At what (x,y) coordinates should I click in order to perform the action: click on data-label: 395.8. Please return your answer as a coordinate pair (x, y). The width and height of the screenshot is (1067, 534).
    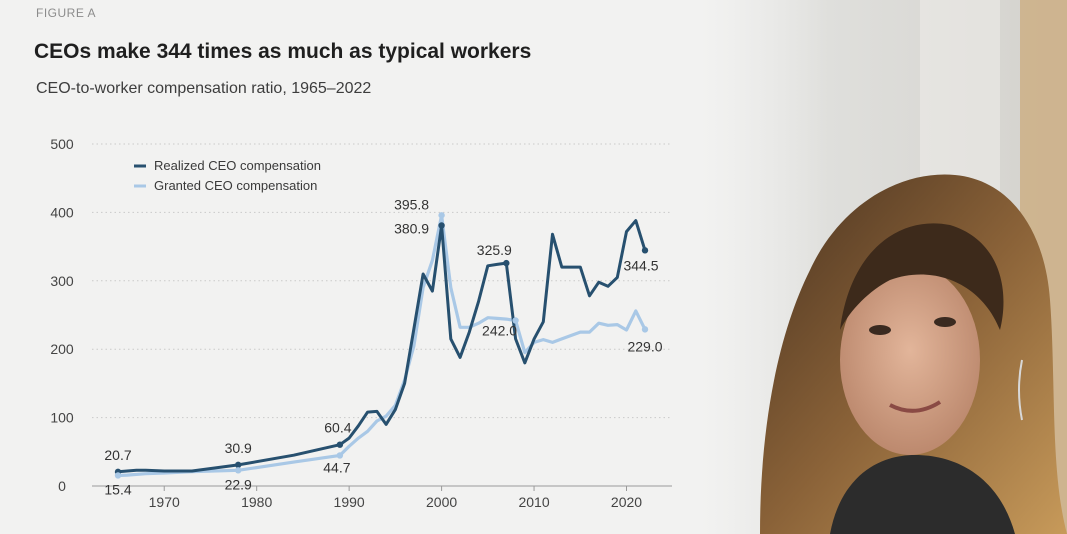
    Looking at the image, I should click on (411, 204).